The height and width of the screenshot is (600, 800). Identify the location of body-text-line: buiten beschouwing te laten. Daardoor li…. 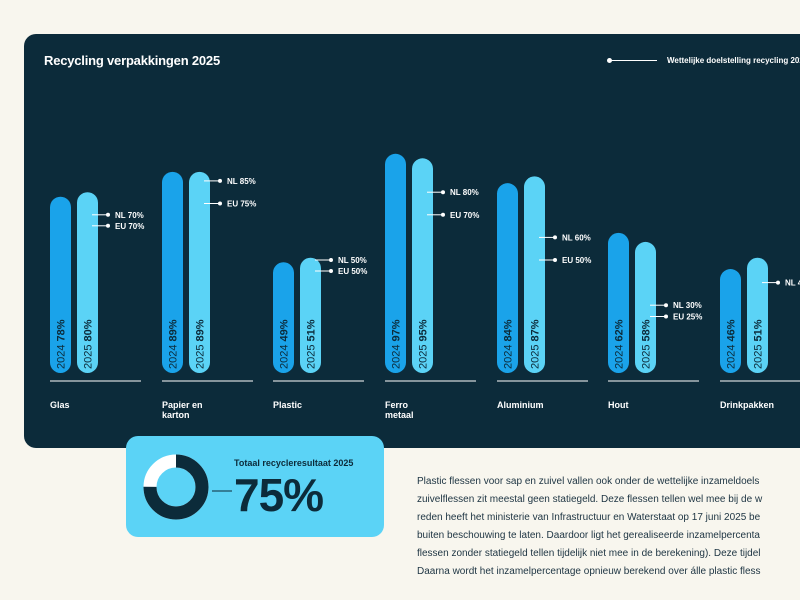
(588, 535).